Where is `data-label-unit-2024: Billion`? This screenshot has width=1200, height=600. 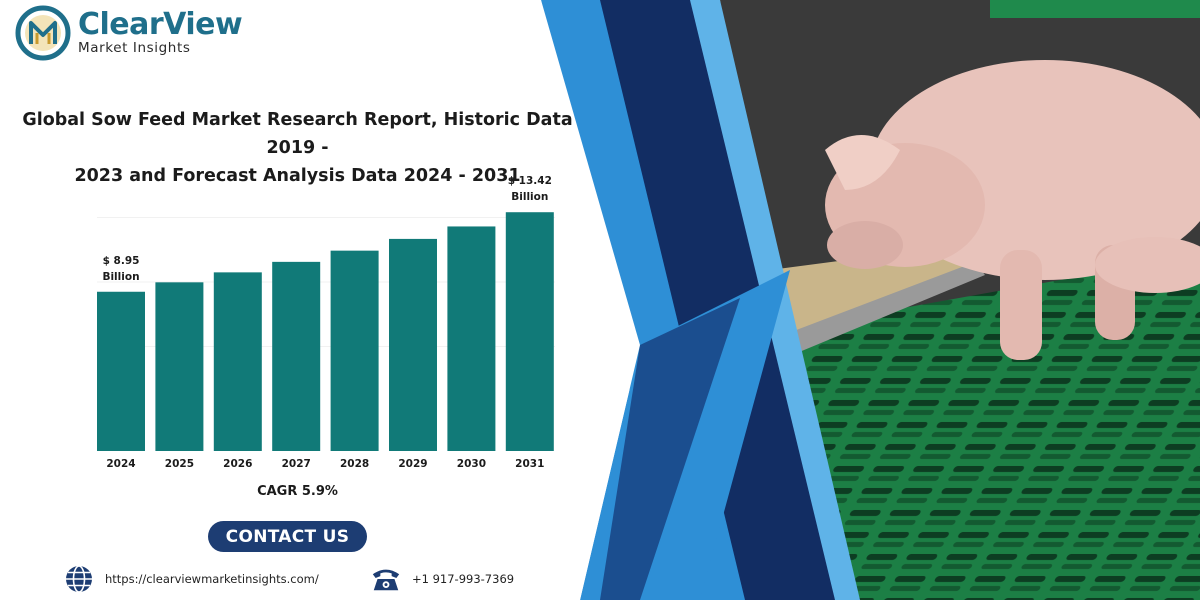
data-label-unit-2024: Billion is located at coordinates (120, 277).